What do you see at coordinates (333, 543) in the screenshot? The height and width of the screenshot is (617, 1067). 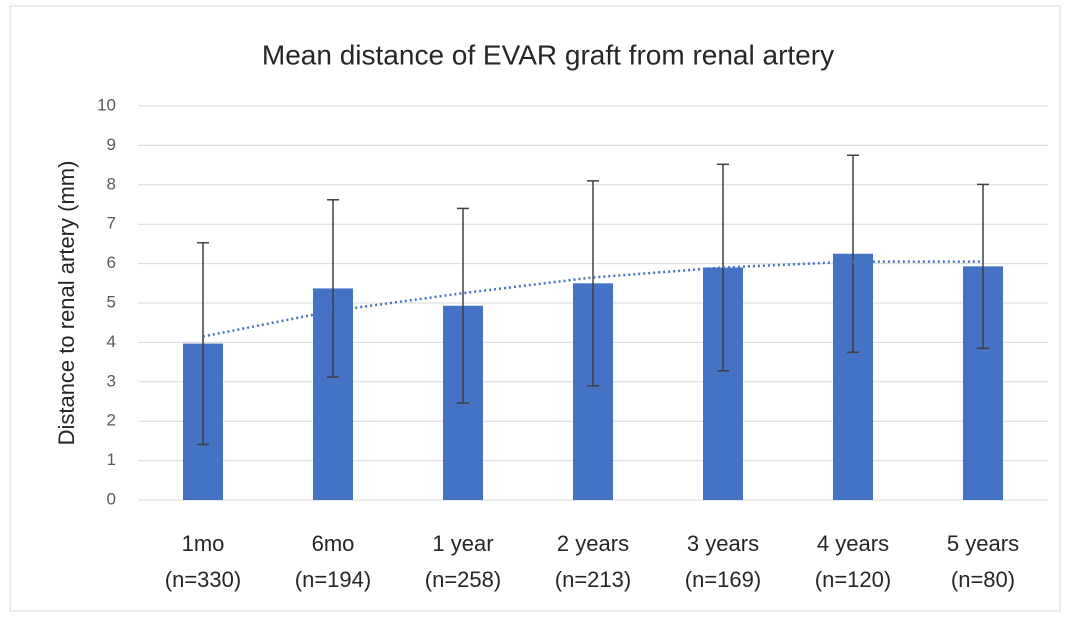 I see `x-tick-label: 6mo` at bounding box center [333, 543].